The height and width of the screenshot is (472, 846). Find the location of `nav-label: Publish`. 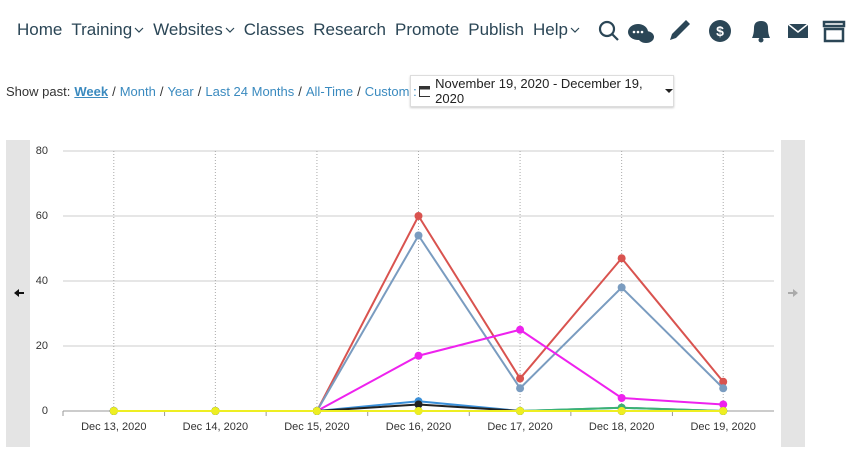

nav-label: Publish is located at coordinates (496, 29).